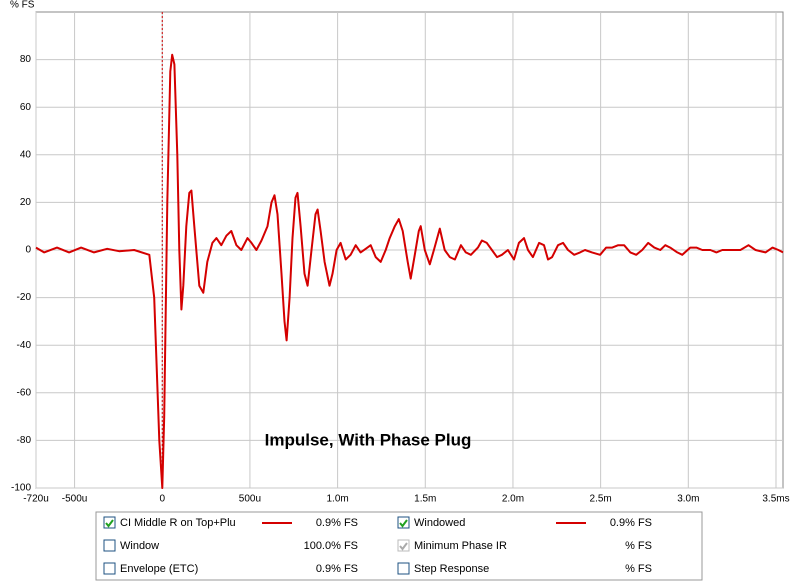 The width and height of the screenshot is (800, 583). I want to click on annotation: Impulse, With Phase Plug, so click(368, 439).